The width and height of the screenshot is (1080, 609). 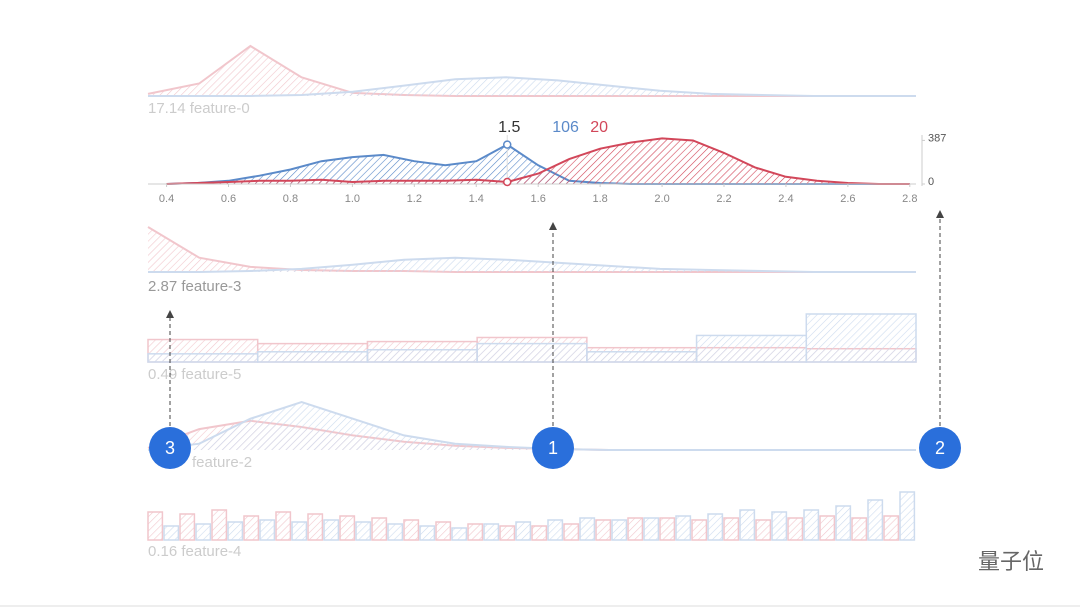 What do you see at coordinates (290, 199) in the screenshot?
I see `x-tick-label: 0.8` at bounding box center [290, 199].